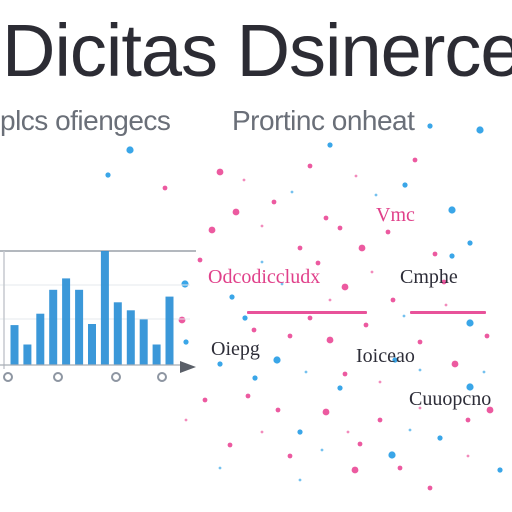 Image resolution: width=512 pixels, height=512 pixels. Describe the element at coordinates (264, 277) in the screenshot. I see `label-odcodiccludx: Odcodiccludx` at that location.